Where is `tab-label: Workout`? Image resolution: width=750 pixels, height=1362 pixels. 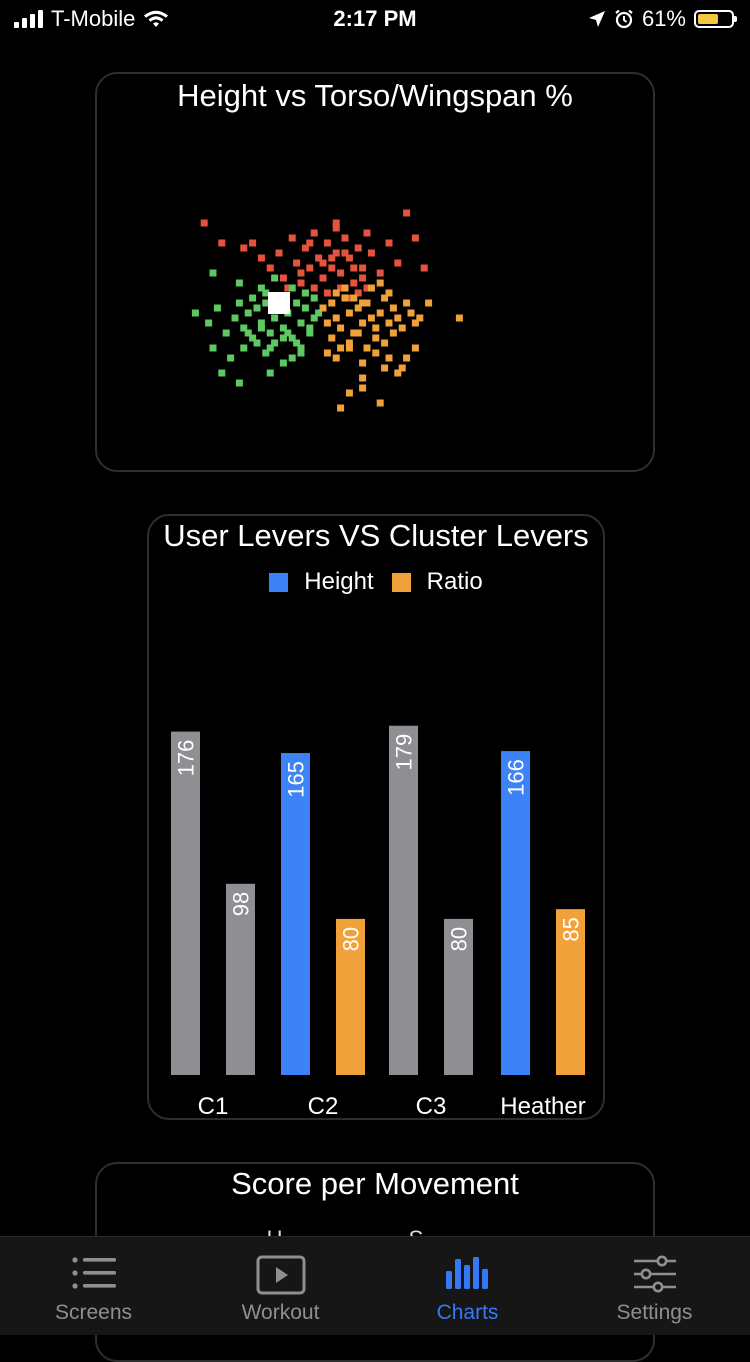 tab-label: Workout is located at coordinates (280, 1312).